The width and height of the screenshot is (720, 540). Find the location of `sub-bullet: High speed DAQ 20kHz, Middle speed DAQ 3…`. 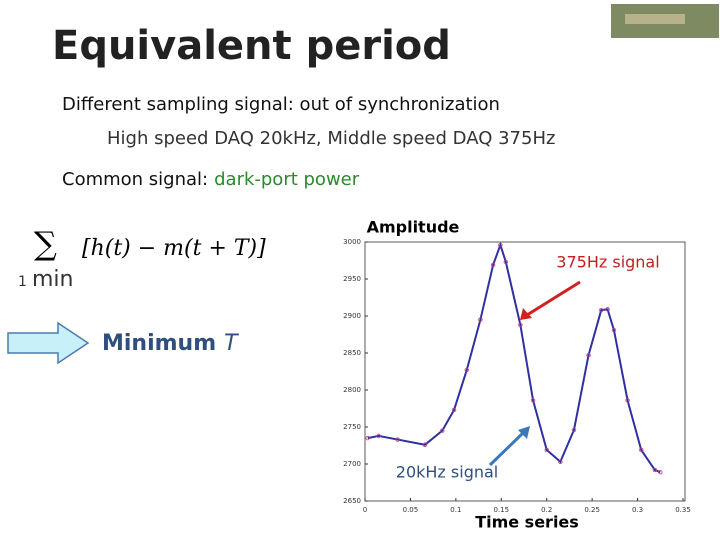

sub-bullet: High speed DAQ 20kHz, Middle speed DAQ 3… is located at coordinates (331, 138).